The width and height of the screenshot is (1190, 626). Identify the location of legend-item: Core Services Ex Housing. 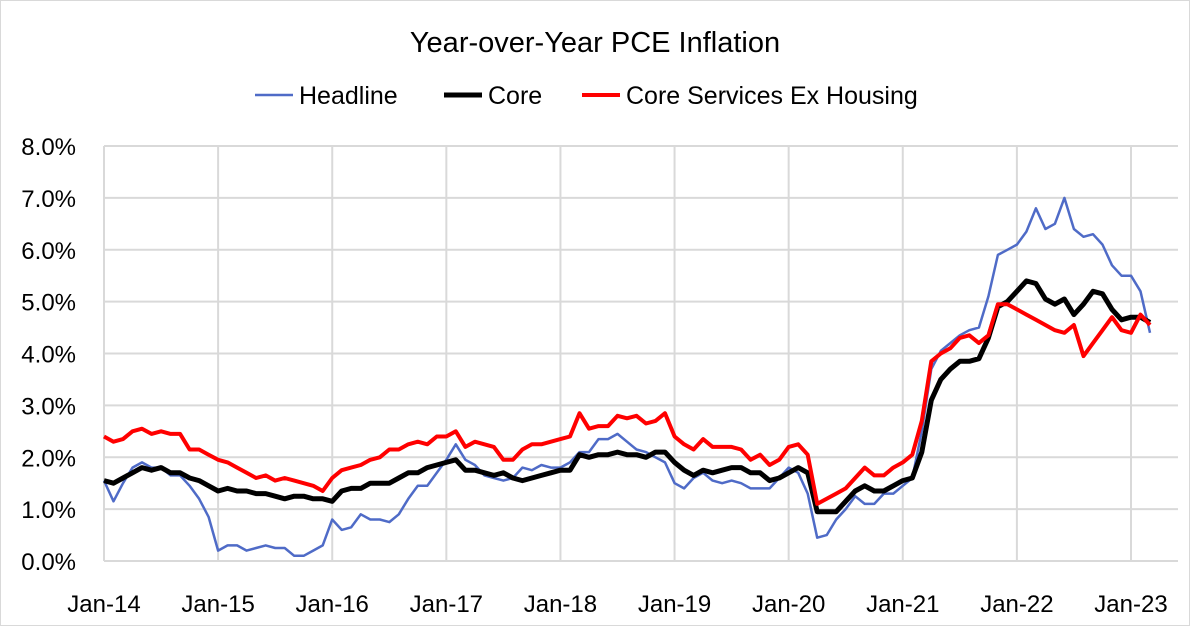
(750, 96).